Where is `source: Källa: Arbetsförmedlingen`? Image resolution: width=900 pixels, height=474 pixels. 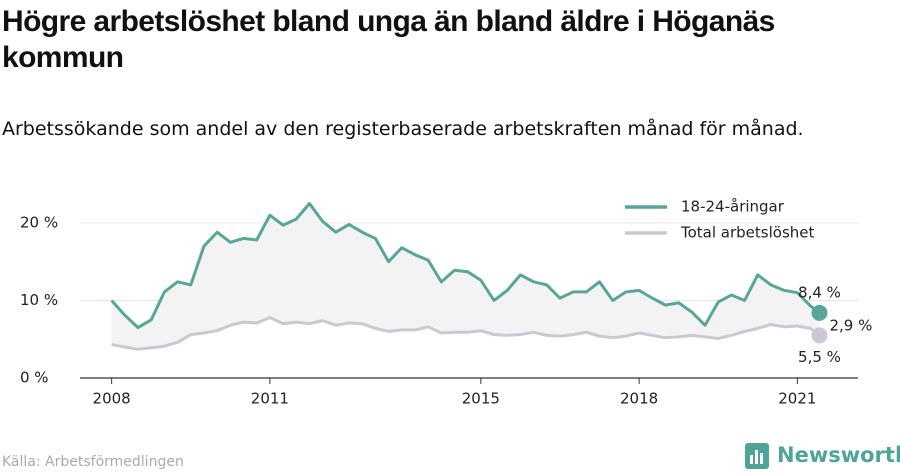
source: Källa: Arbetsförmedlingen is located at coordinates (93, 462).